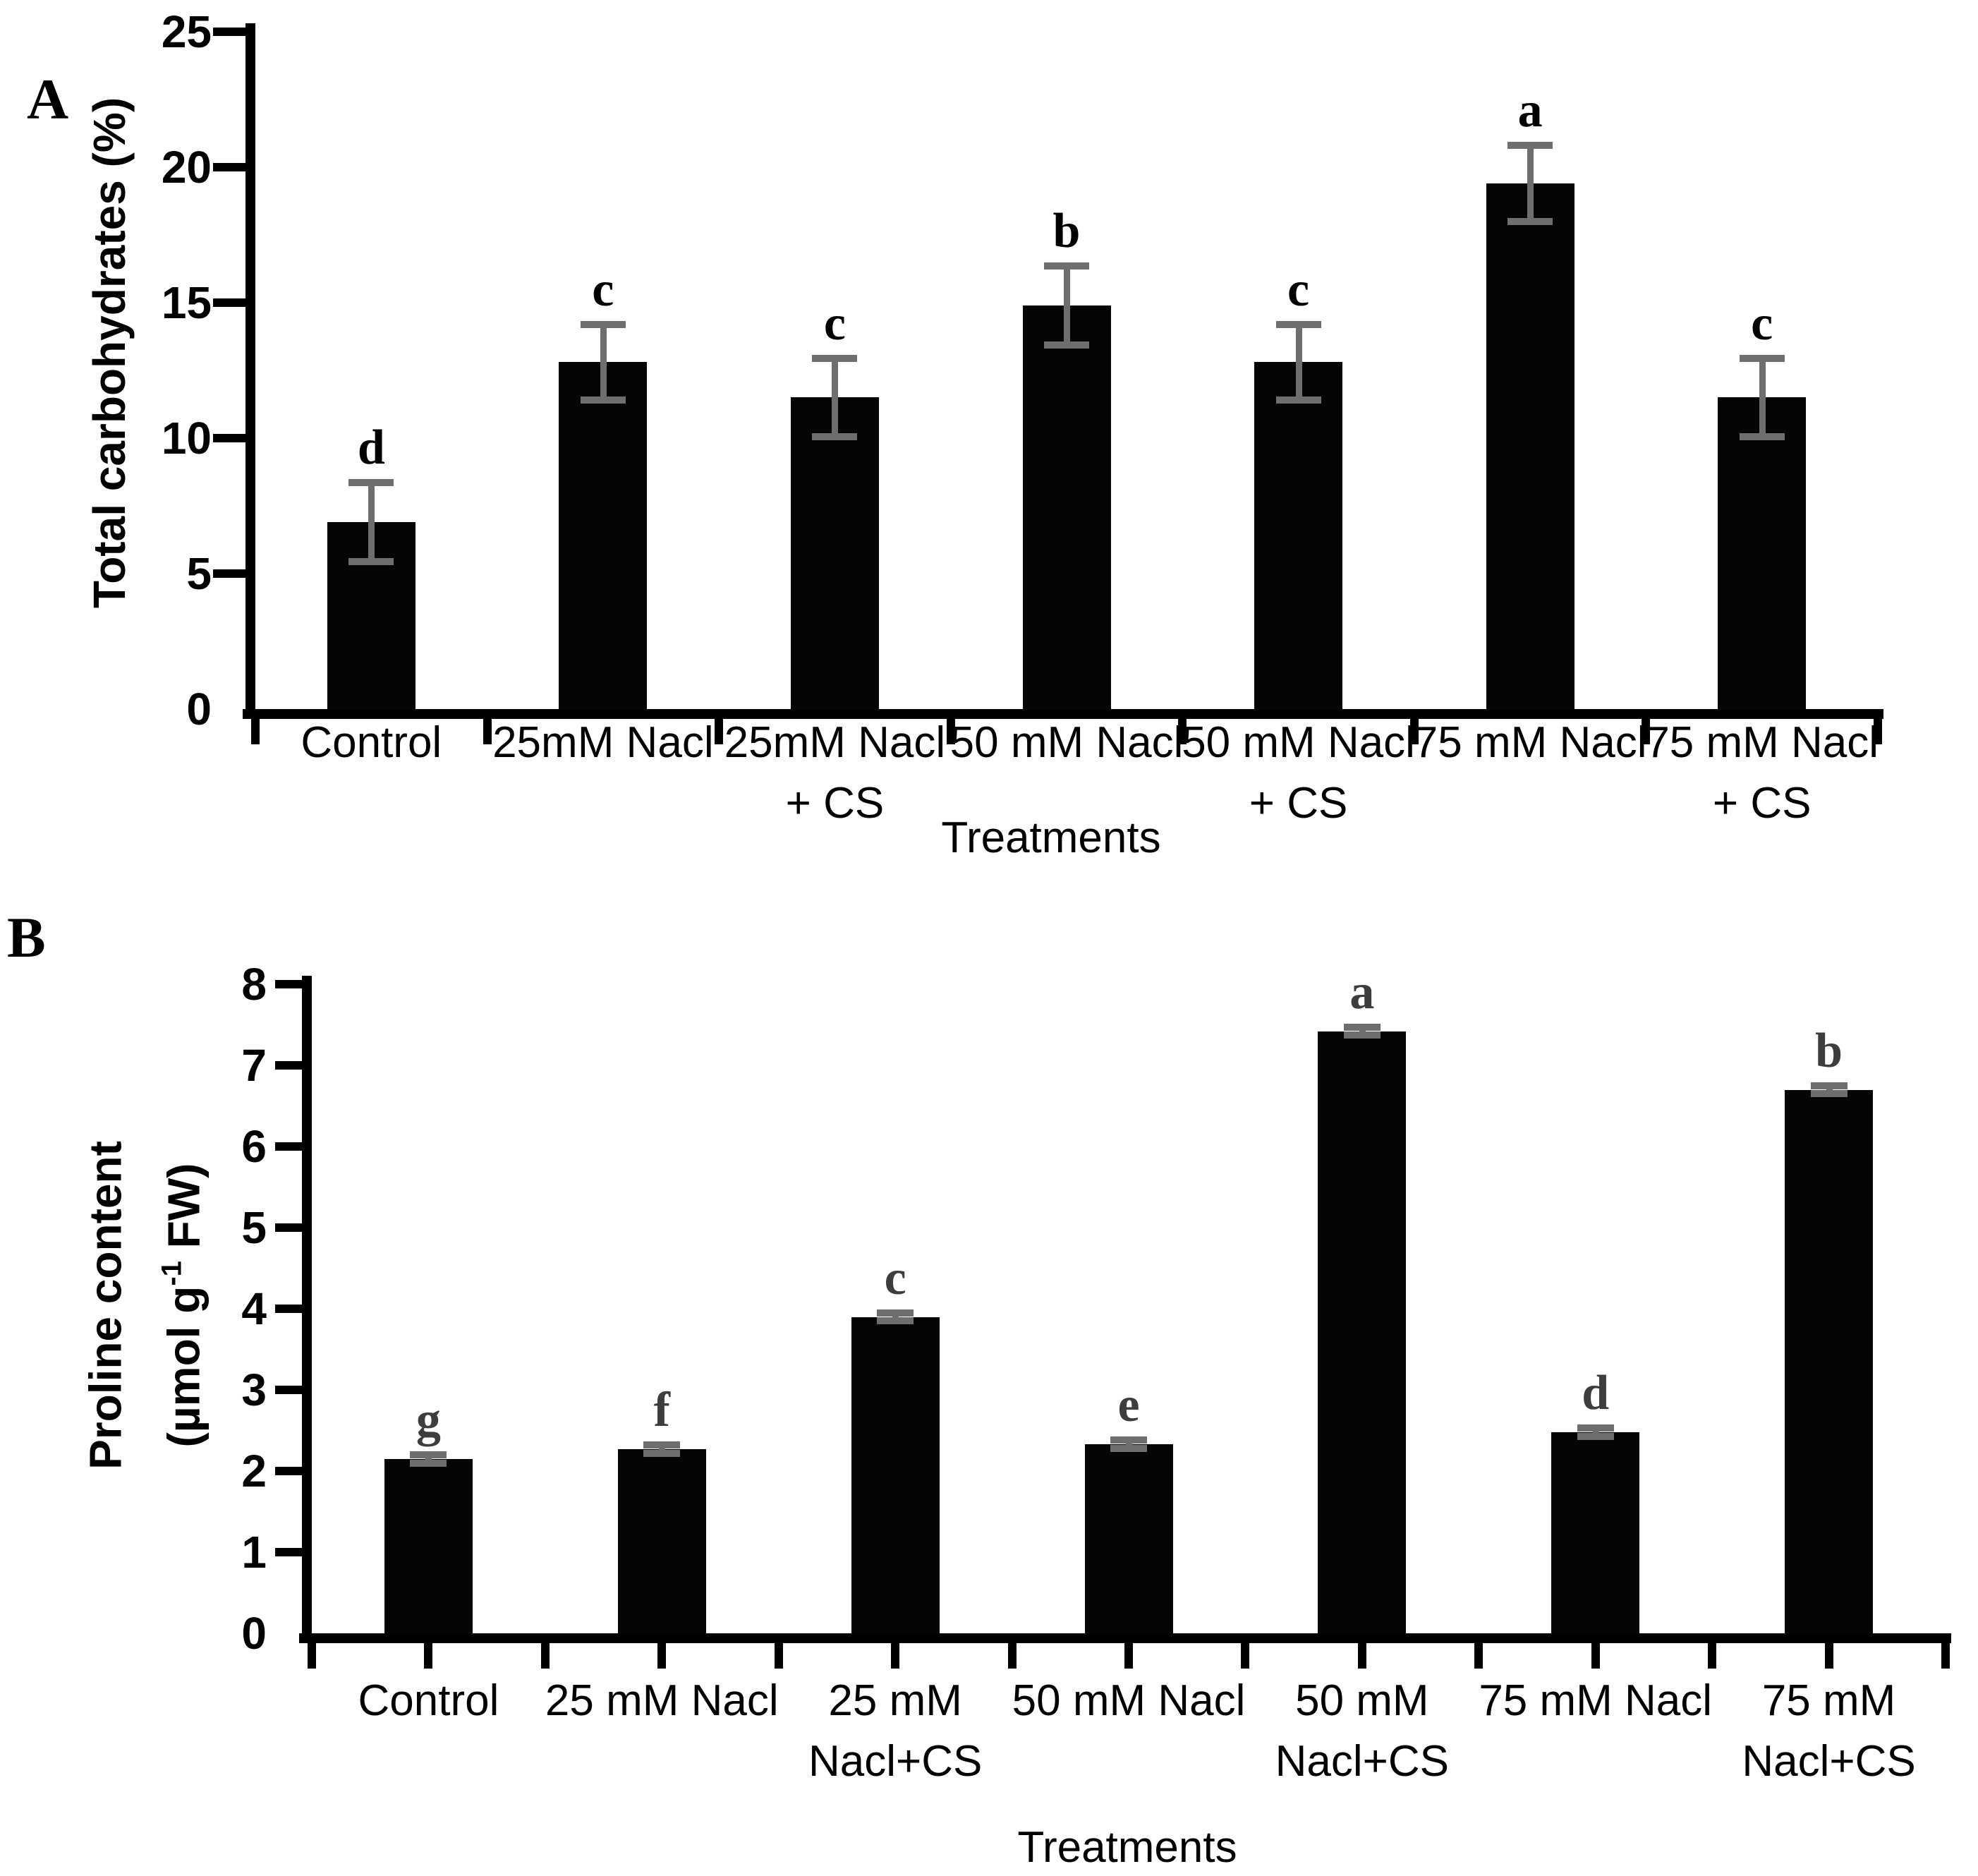  What do you see at coordinates (1298, 773) in the screenshot?
I see `category-label: 50 mM Nacl + CS` at bounding box center [1298, 773].